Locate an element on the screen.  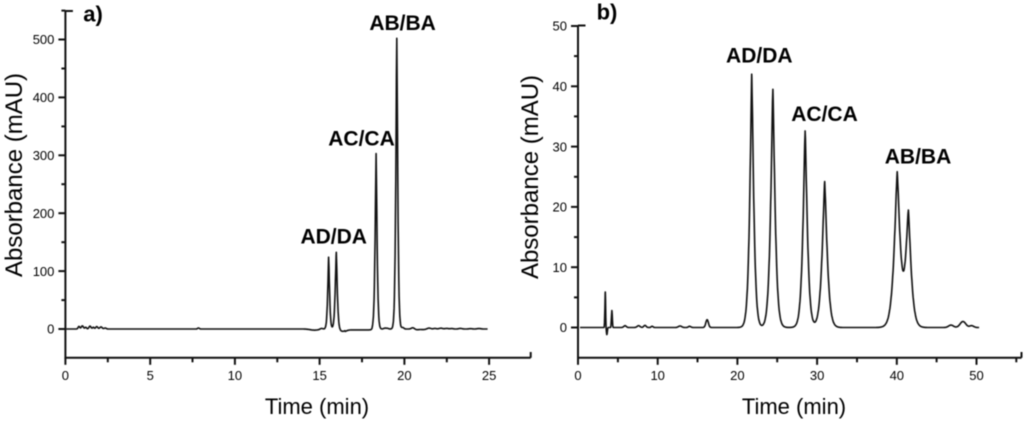
svg-text: a) is located at coordinates (93, 14).